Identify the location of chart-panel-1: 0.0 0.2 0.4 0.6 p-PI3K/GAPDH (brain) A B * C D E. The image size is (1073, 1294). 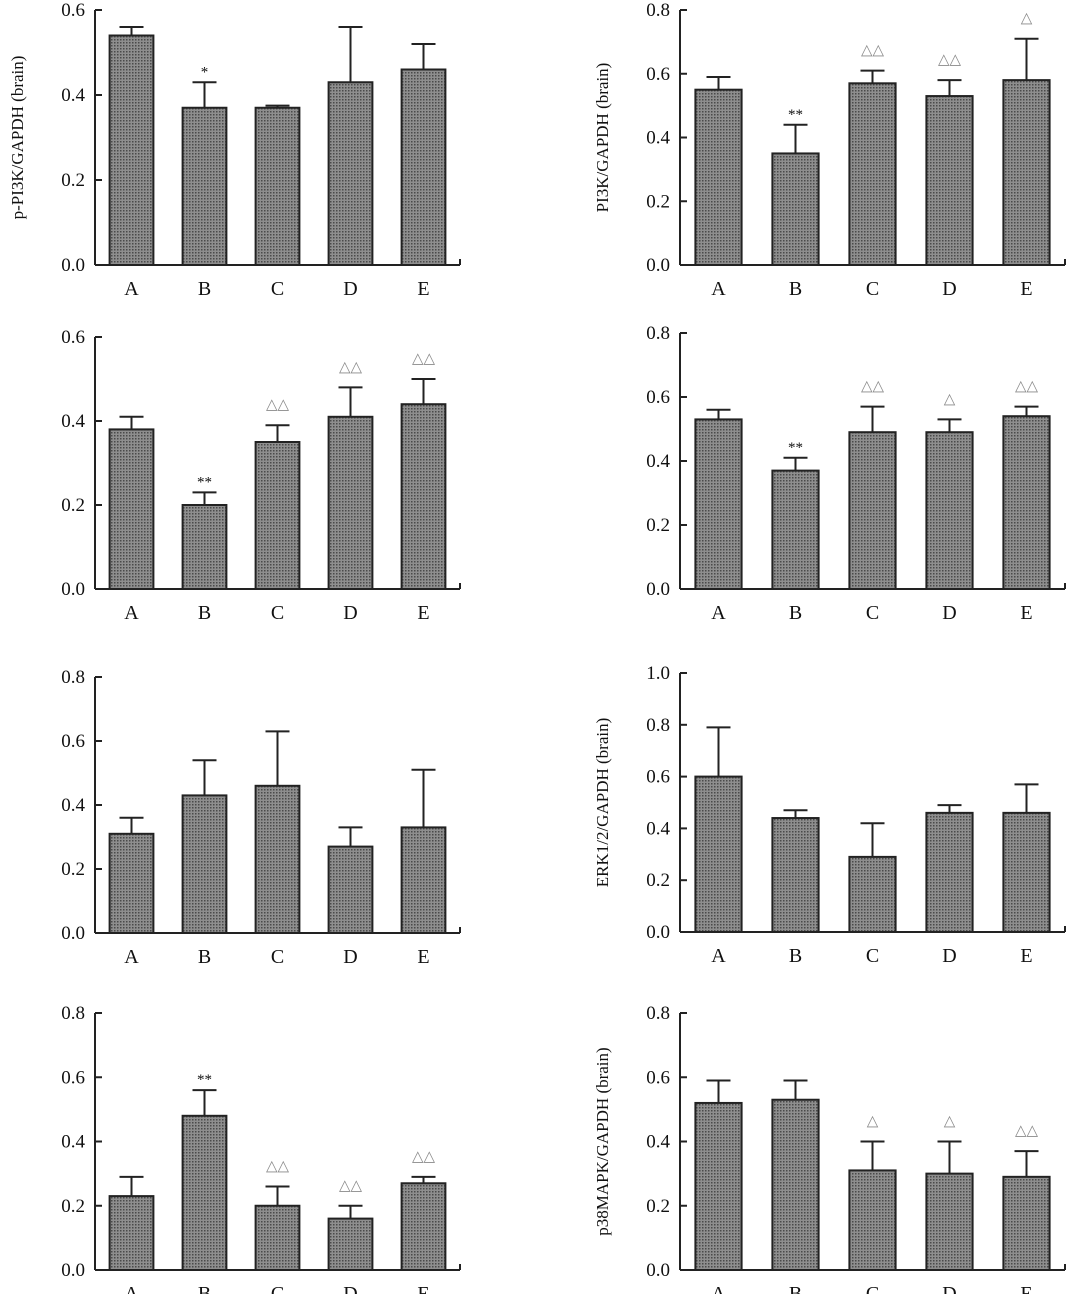
(234, 150).